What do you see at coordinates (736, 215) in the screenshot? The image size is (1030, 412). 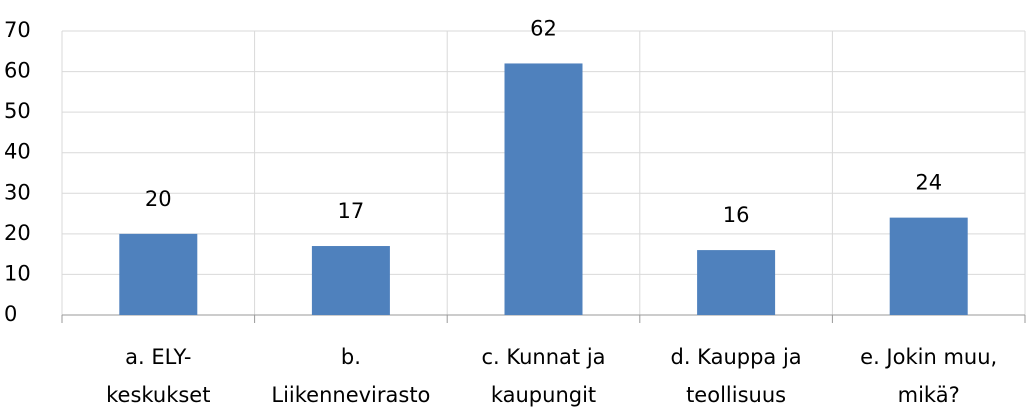 I see `data-label: 16` at bounding box center [736, 215].